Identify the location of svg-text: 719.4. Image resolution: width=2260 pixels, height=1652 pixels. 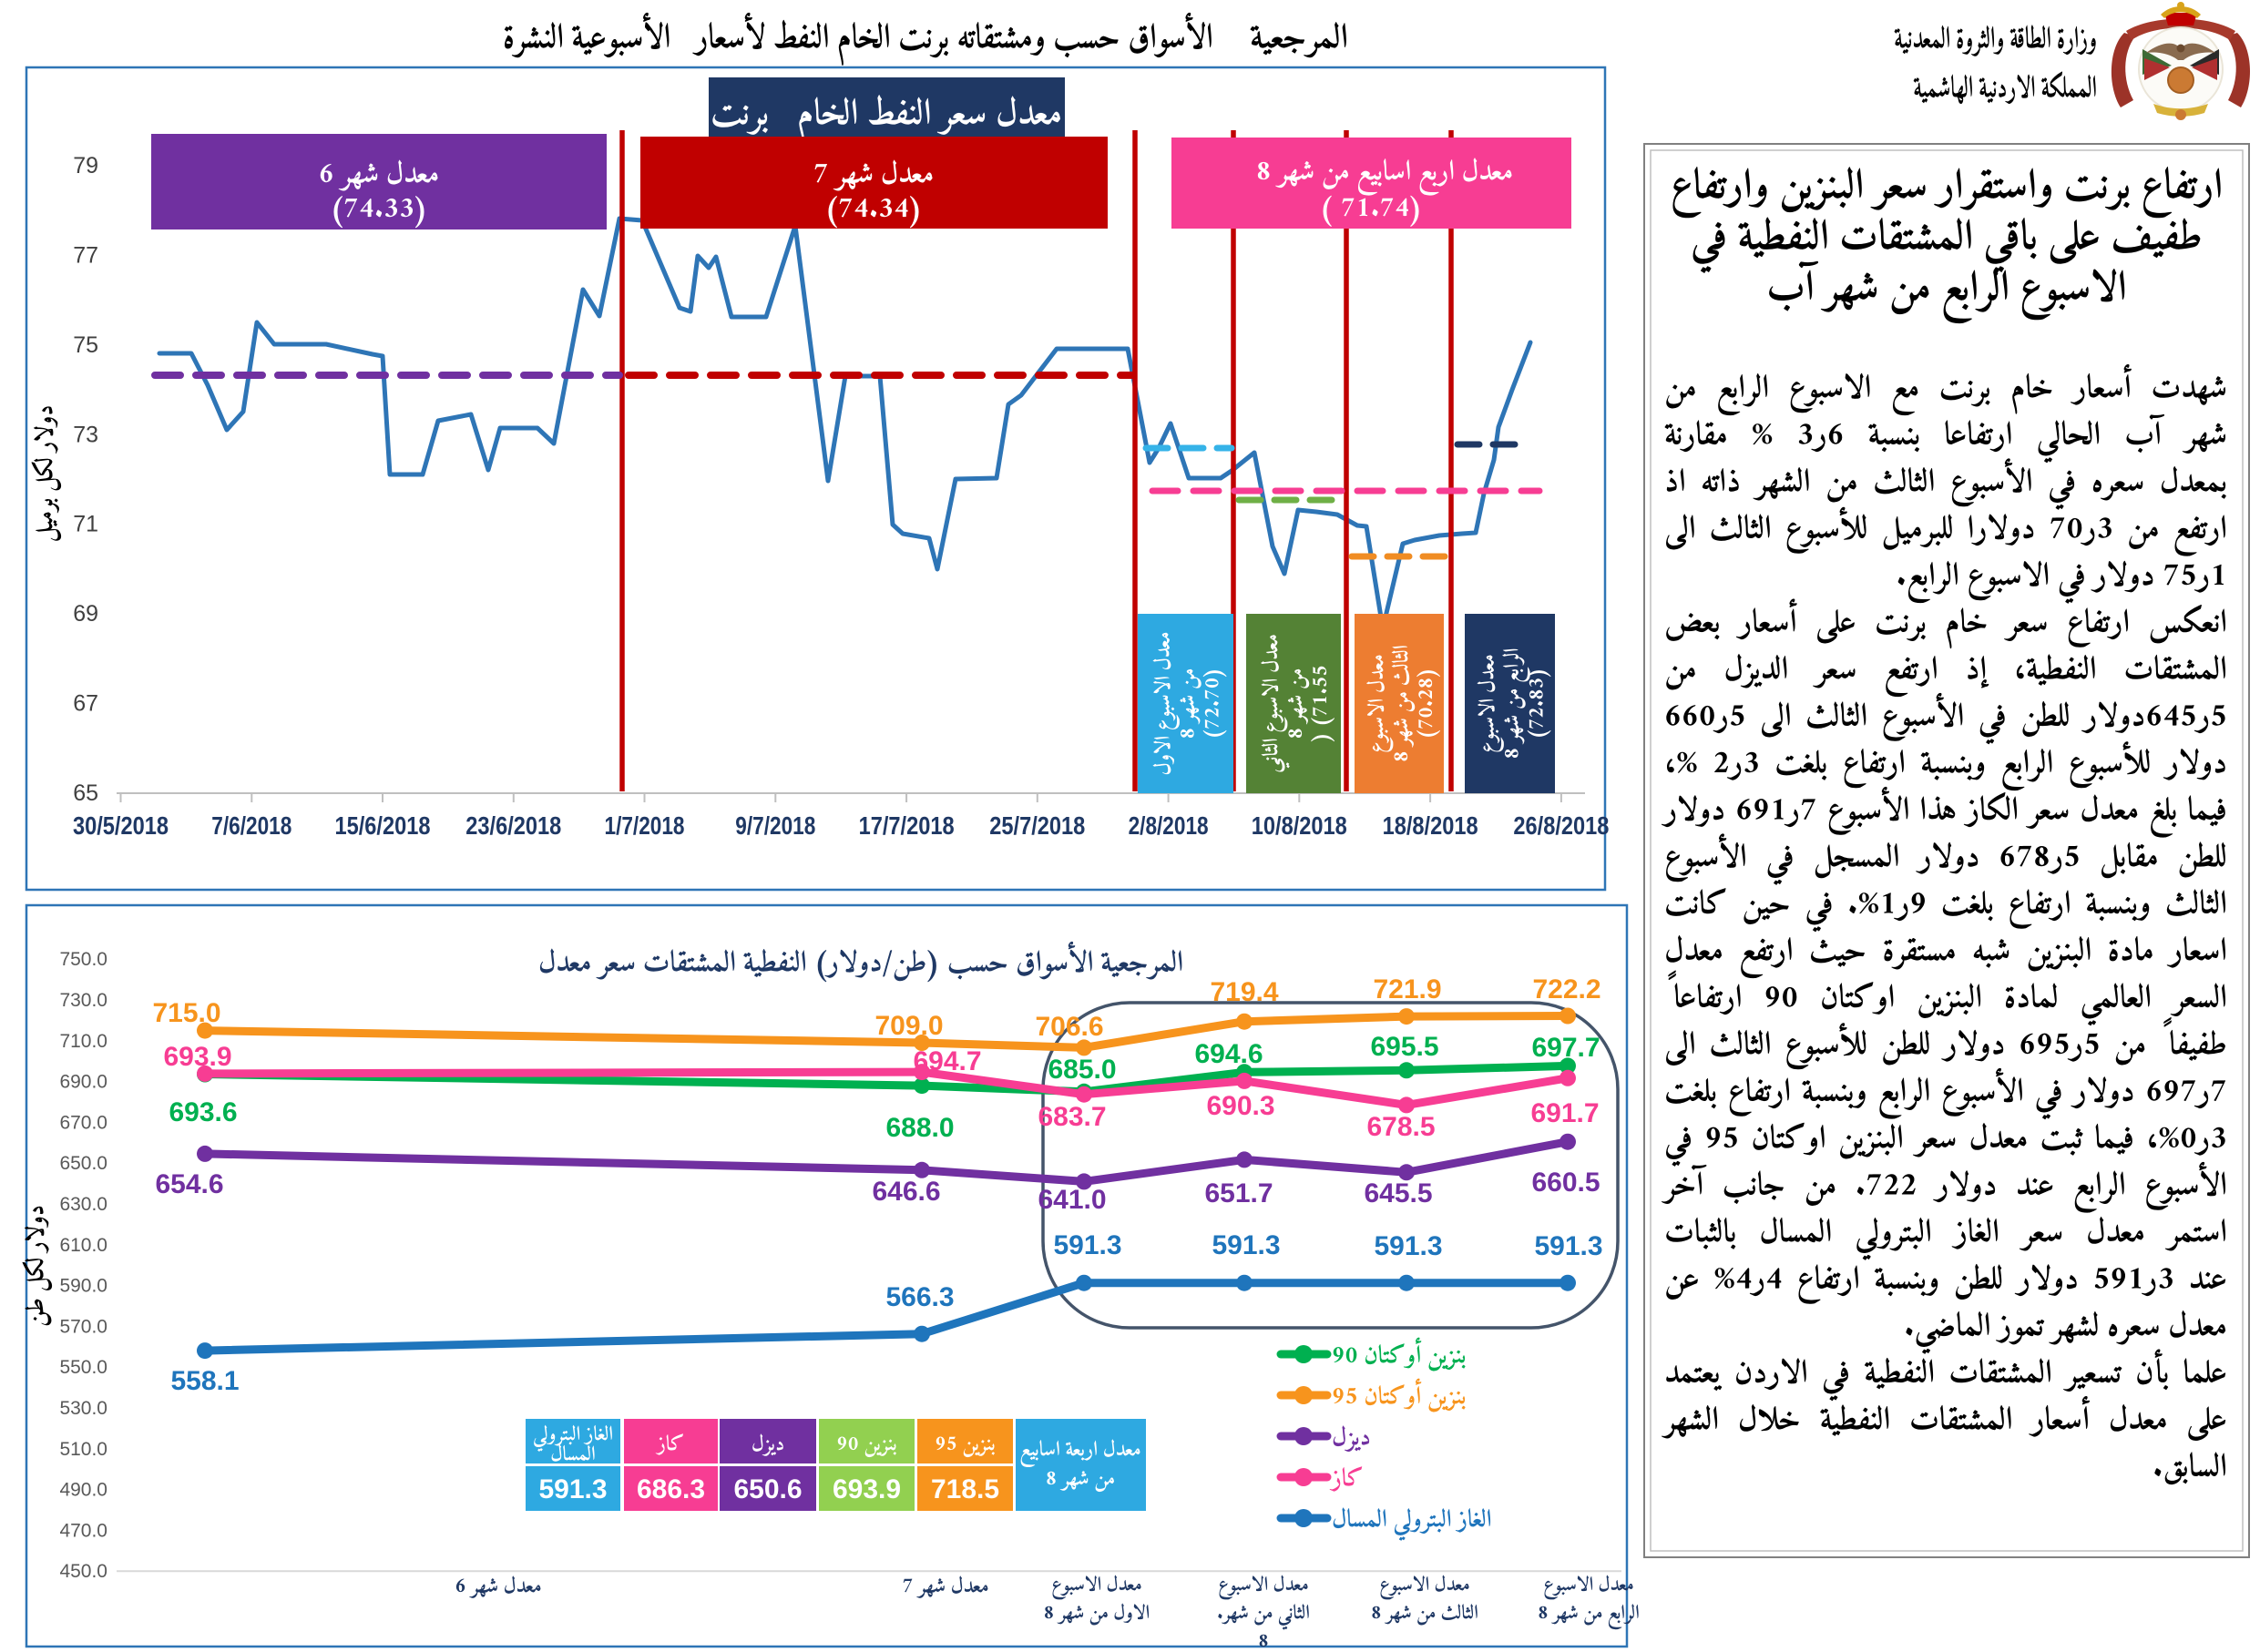
(1244, 992).